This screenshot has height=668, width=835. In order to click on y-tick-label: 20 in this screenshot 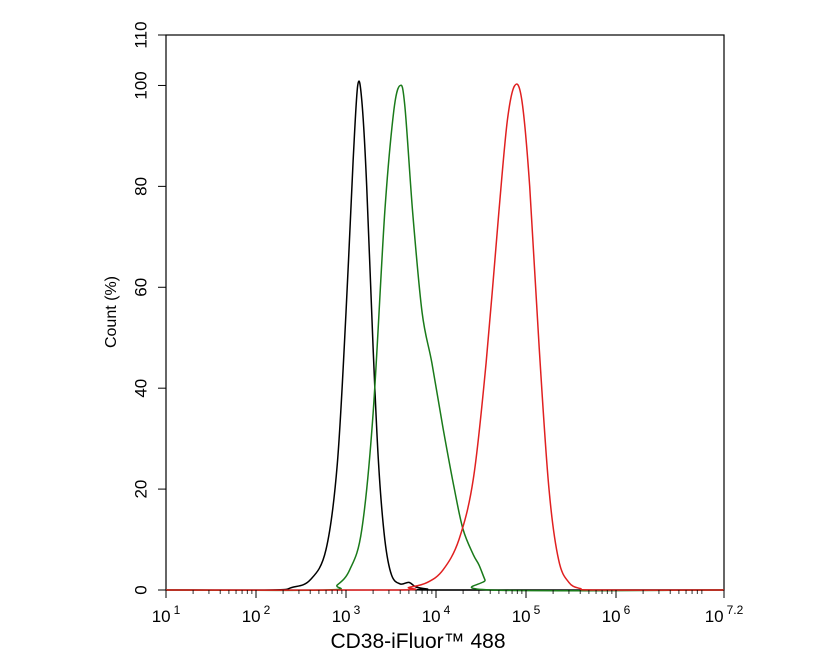, I will do `click(141, 489)`.